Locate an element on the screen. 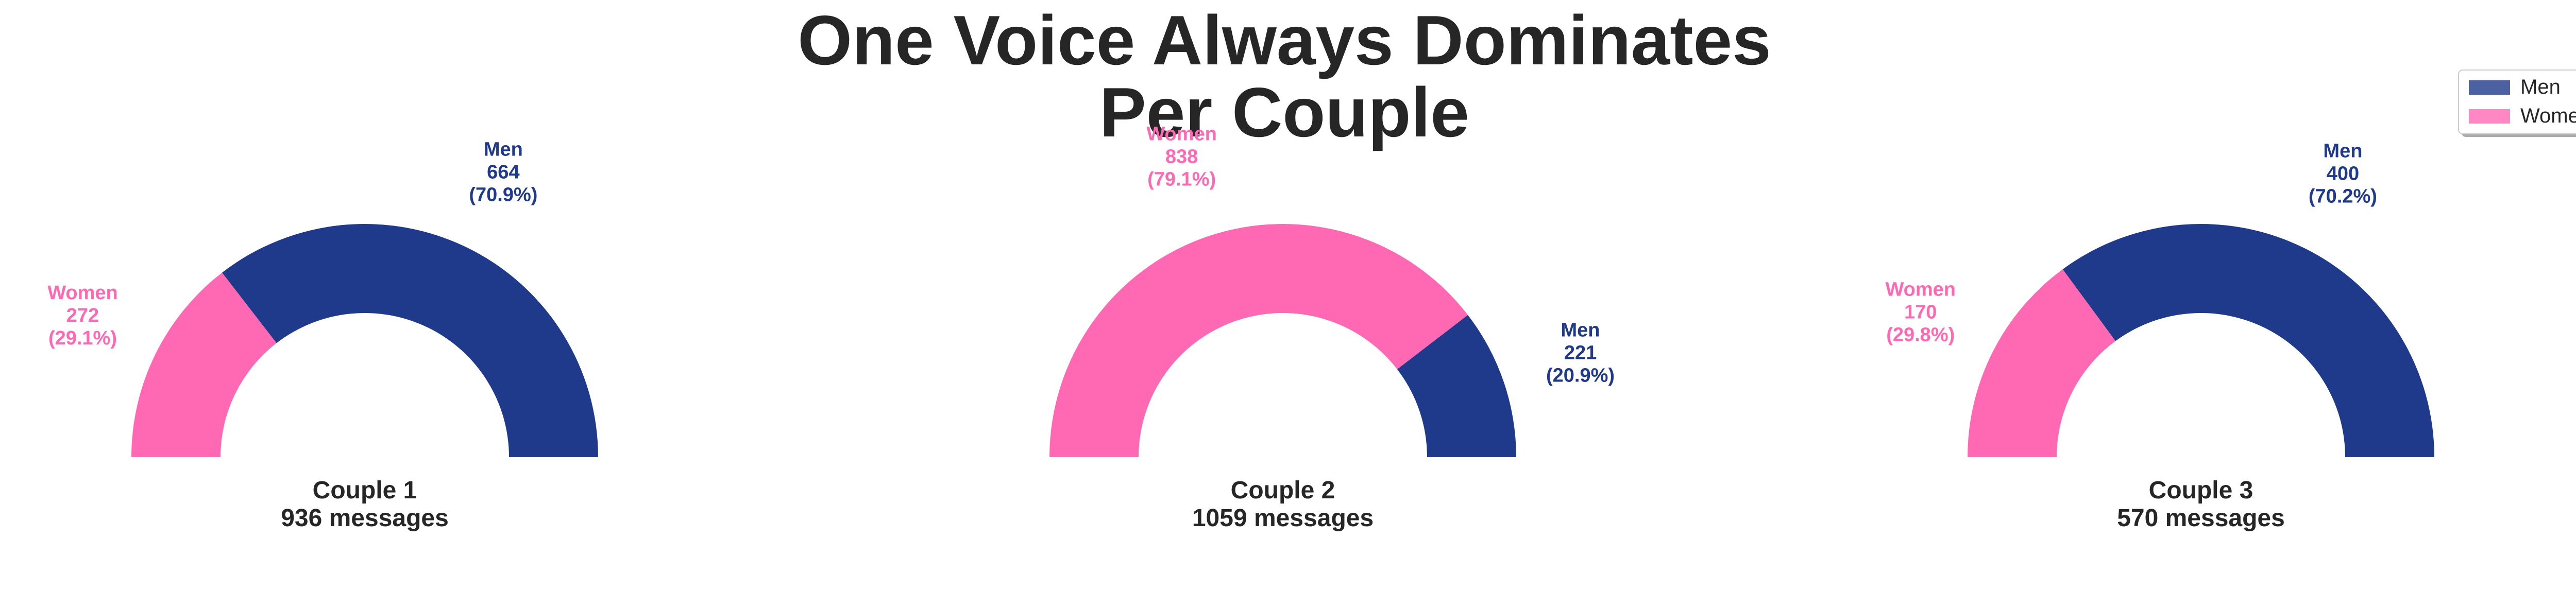  gauge-3-label-men: Men 400 (70.2%) is located at coordinates (2343, 174).